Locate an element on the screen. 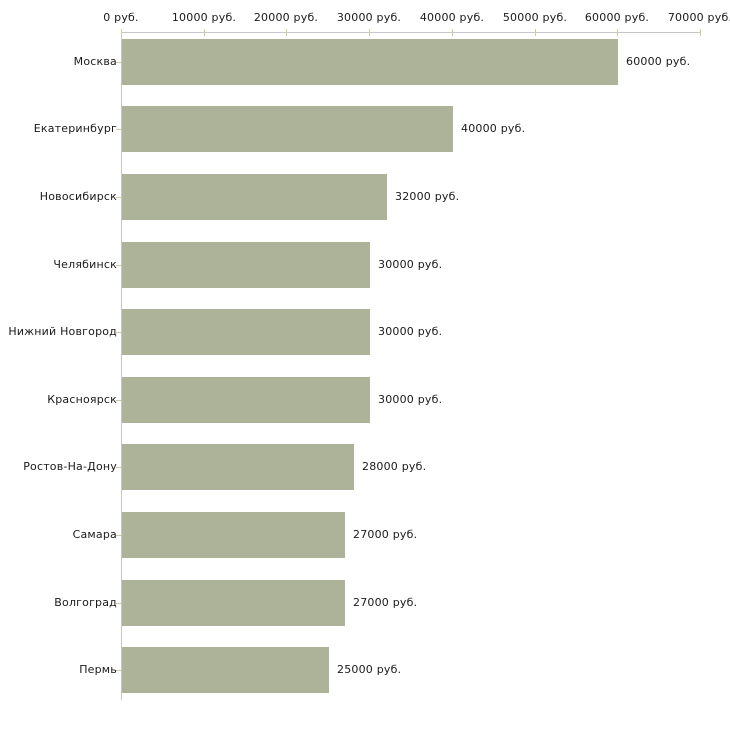 The image size is (730, 730). value-label: 60000 руб. is located at coordinates (658, 61).